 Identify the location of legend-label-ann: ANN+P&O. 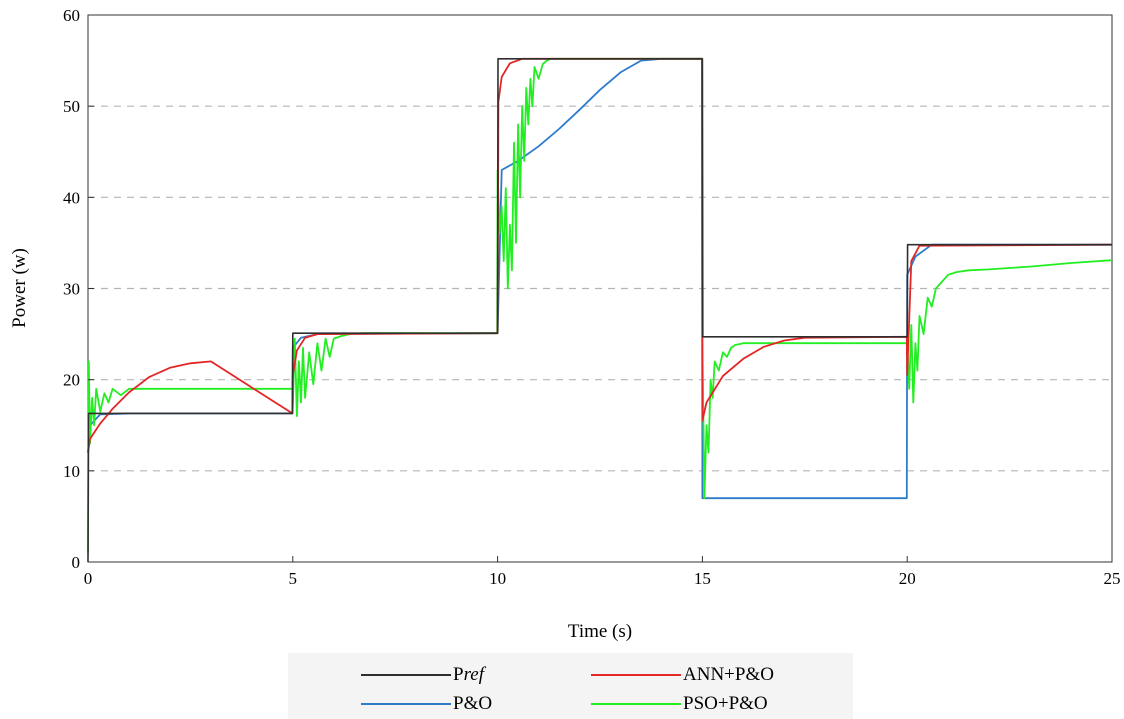
(728, 674).